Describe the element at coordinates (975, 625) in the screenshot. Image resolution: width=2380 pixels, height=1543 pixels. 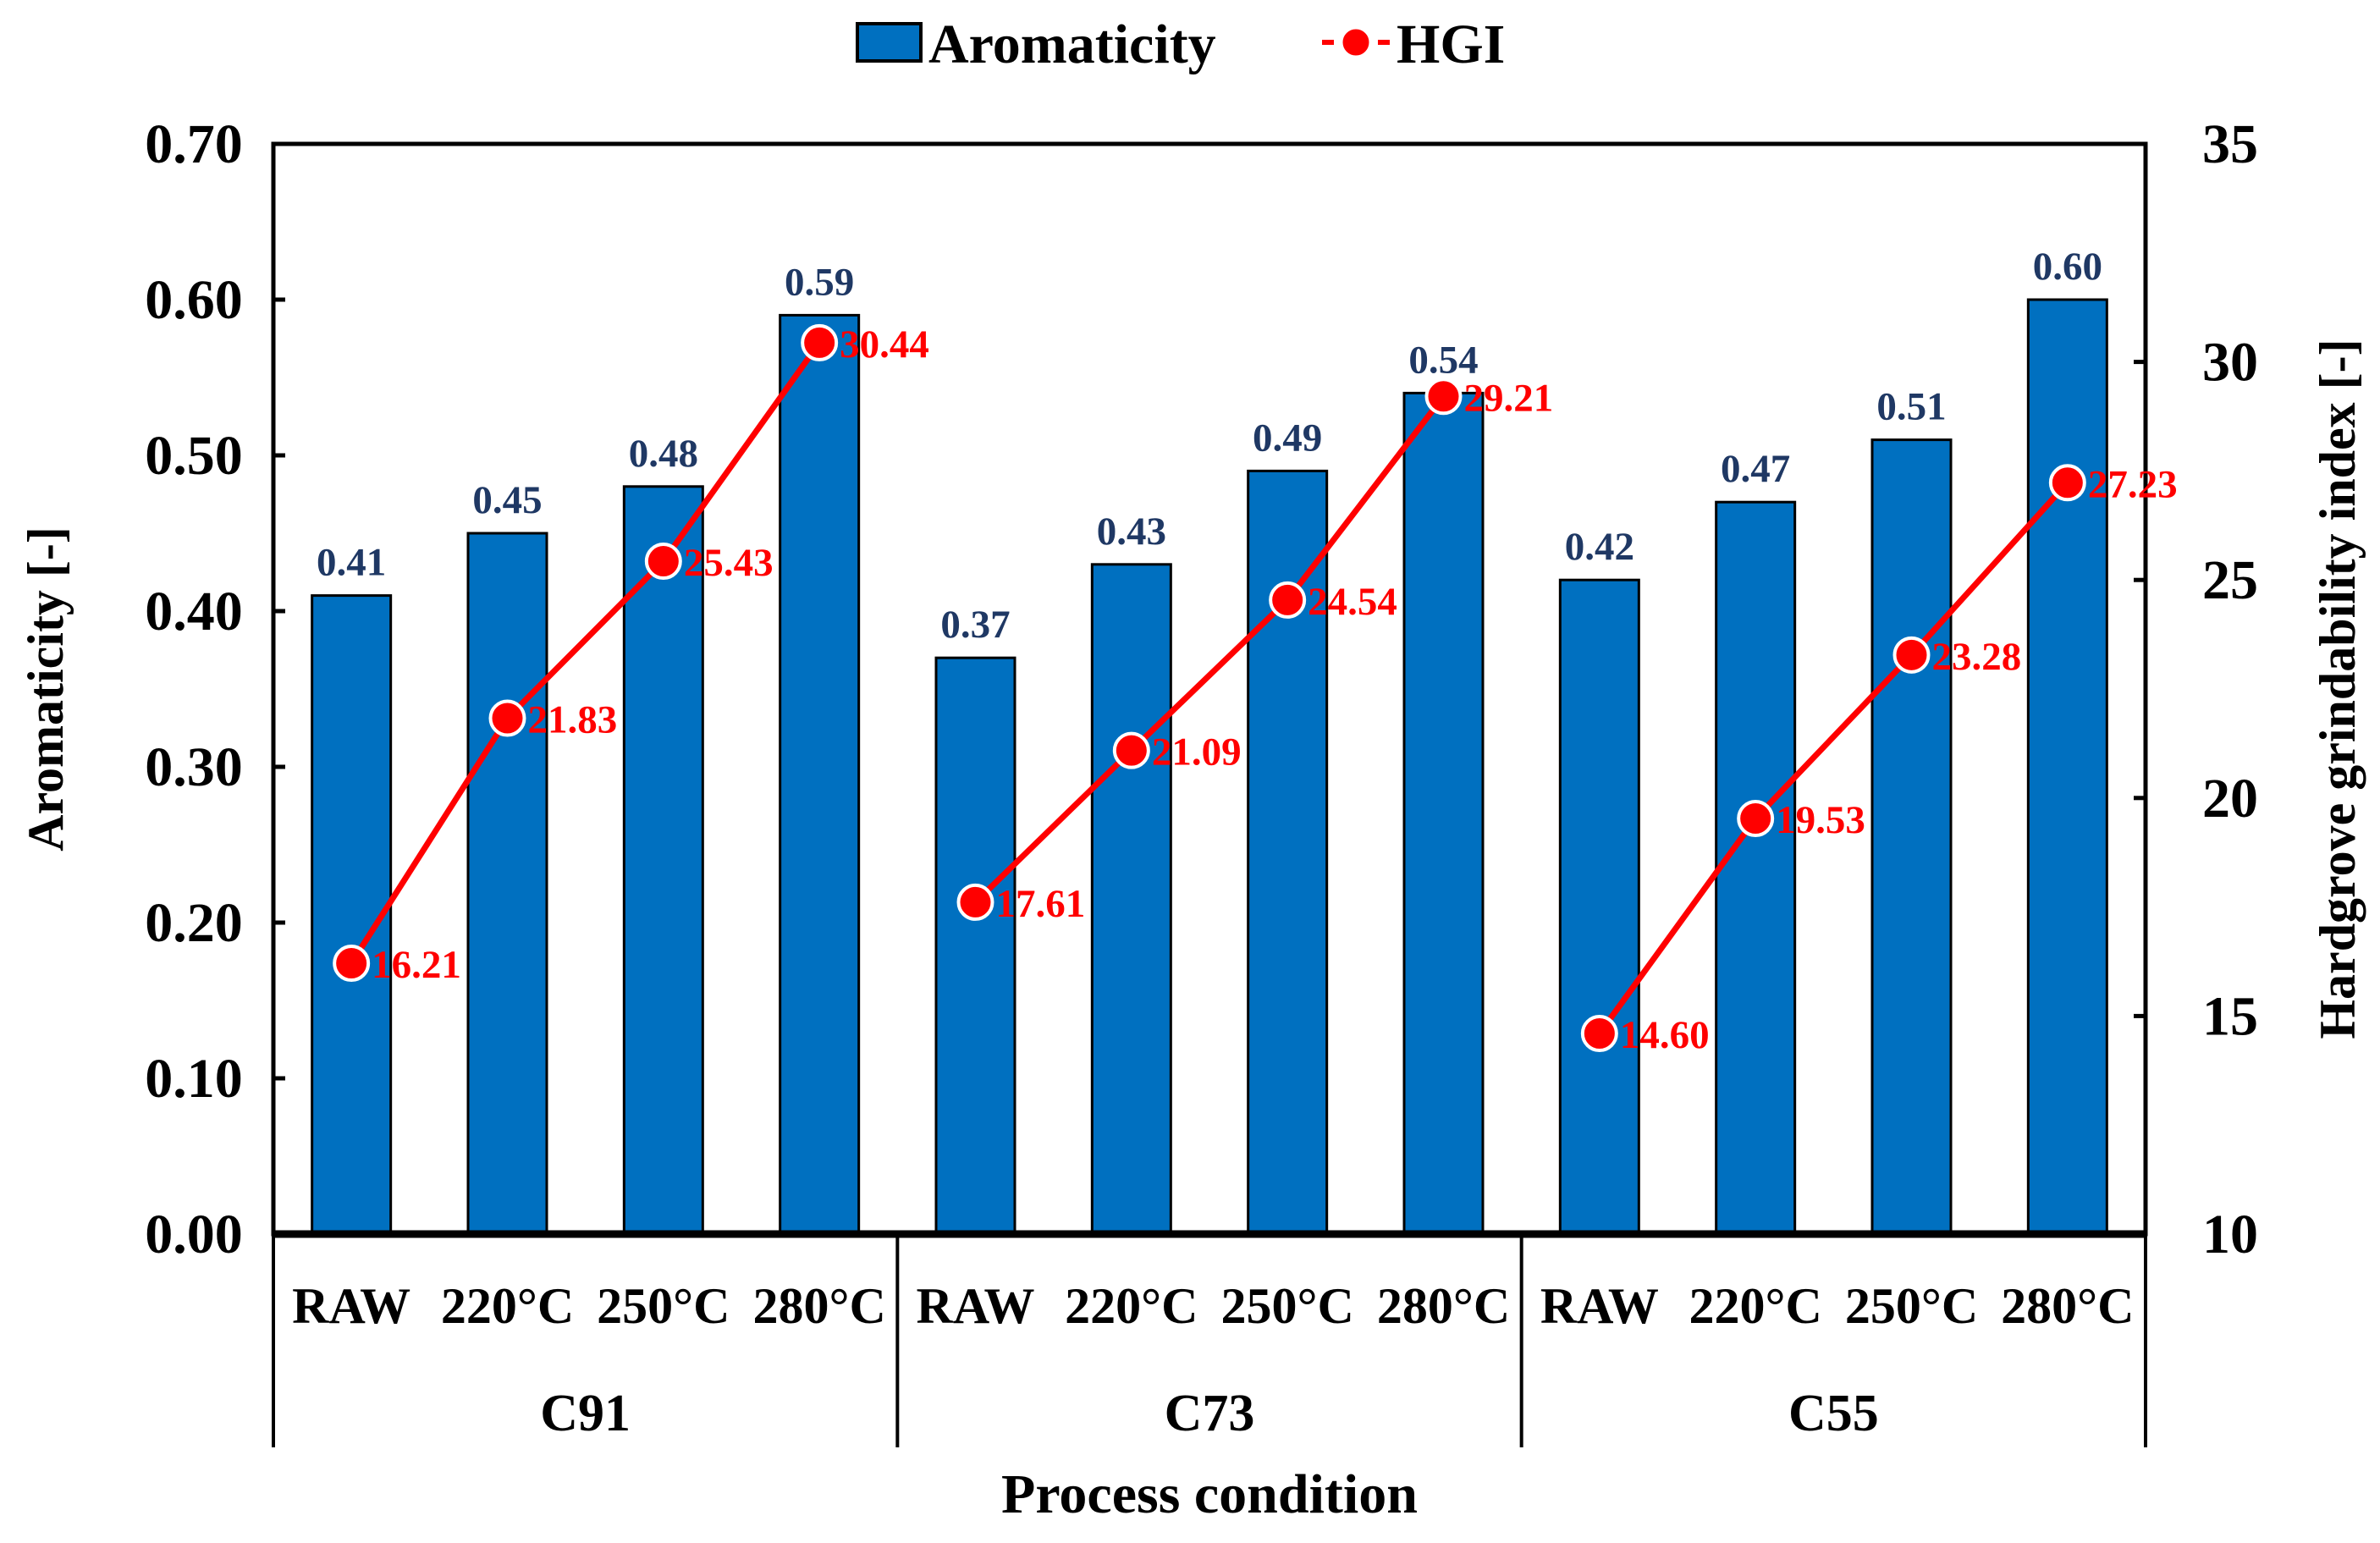
I see `bar-data-label: 0.37` at that location.